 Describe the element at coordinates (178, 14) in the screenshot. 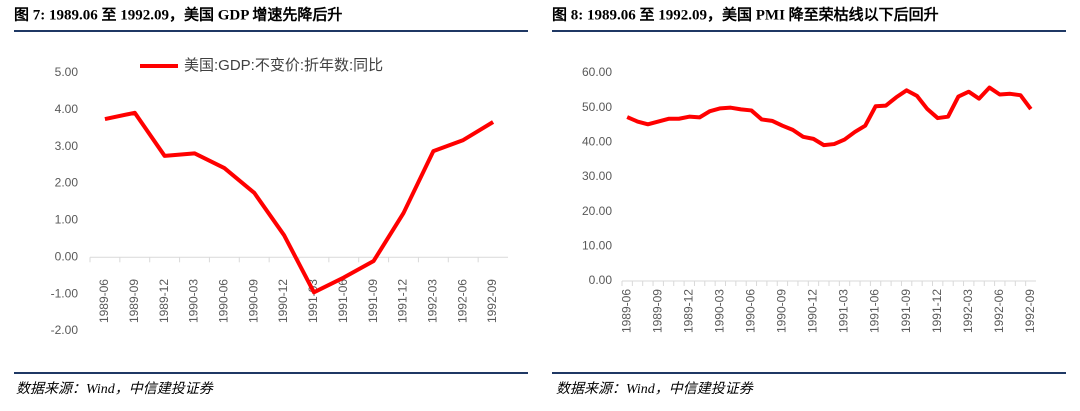

I see `chart-title: 图 7: 1989.06 至 1992.09，美国 GDP 增速先降后升` at that location.